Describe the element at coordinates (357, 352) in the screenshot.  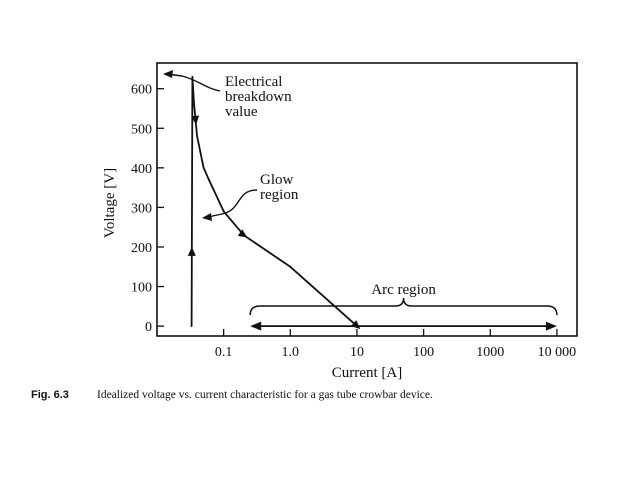
I see `x-tick-label: 10` at that location.